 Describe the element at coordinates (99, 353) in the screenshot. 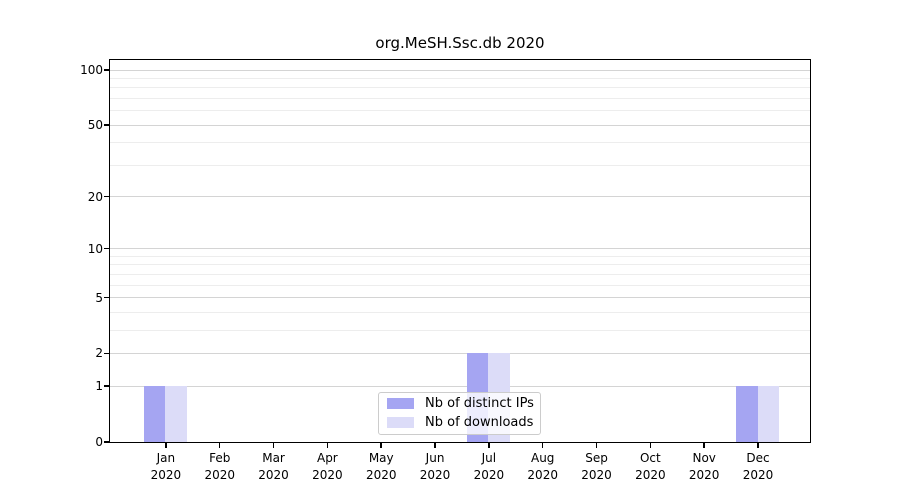

I see `y-tick-label: 2` at that location.